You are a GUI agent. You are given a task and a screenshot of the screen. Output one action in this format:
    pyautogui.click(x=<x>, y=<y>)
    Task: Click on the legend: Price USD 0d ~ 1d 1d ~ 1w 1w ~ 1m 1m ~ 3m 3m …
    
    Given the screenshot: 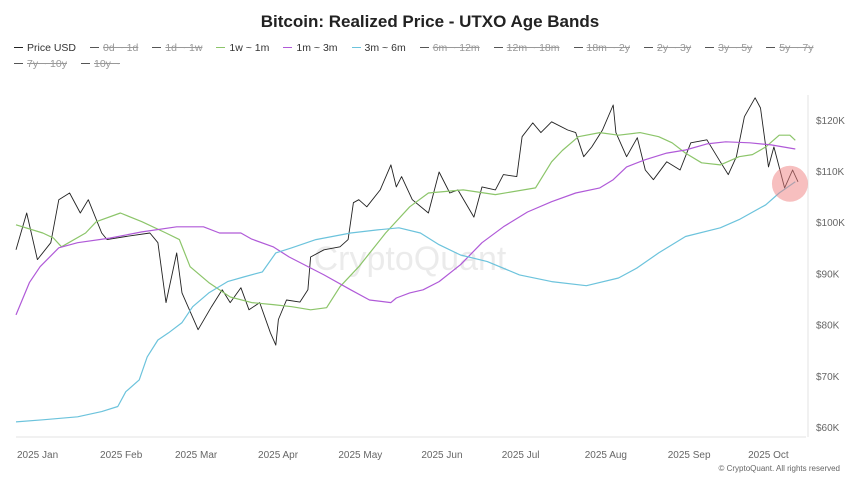 What is the action you would take?
    pyautogui.click(x=429, y=55)
    